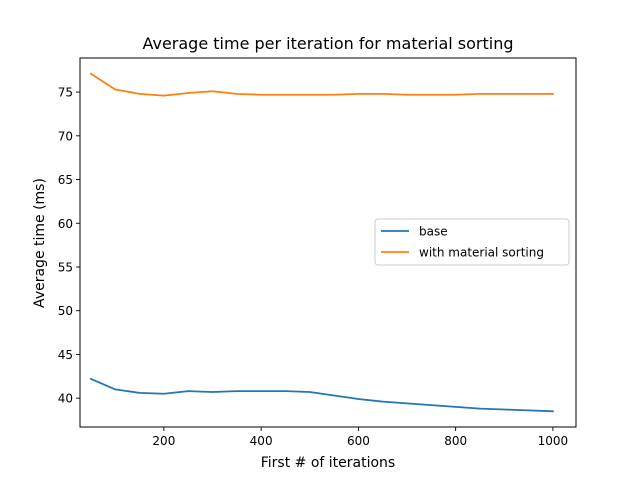  What do you see at coordinates (69, 246) in the screenshot?
I see `y-axis-ticks: 40 45 50 55 60 65 70 75` at bounding box center [69, 246].